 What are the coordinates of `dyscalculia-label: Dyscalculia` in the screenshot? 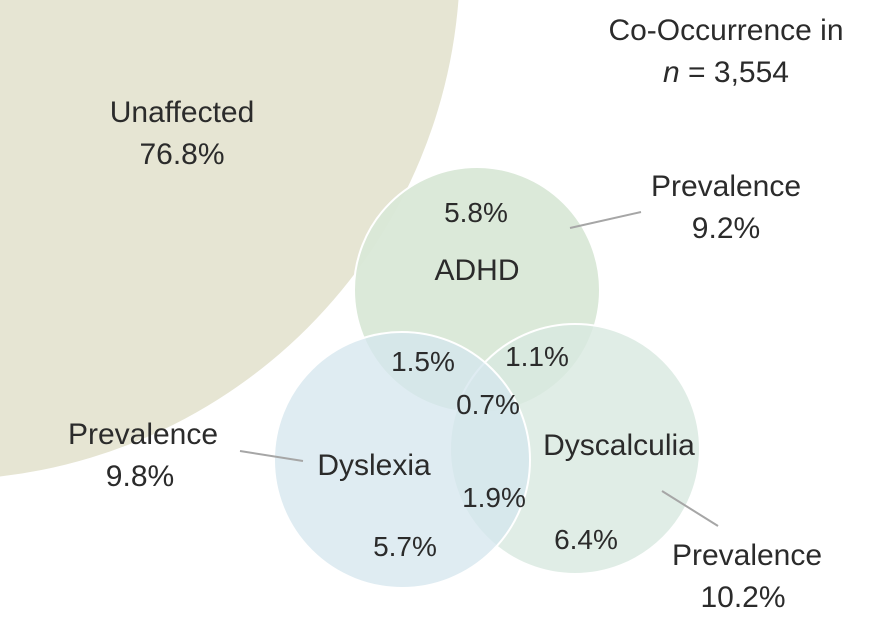 It's located at (619, 445).